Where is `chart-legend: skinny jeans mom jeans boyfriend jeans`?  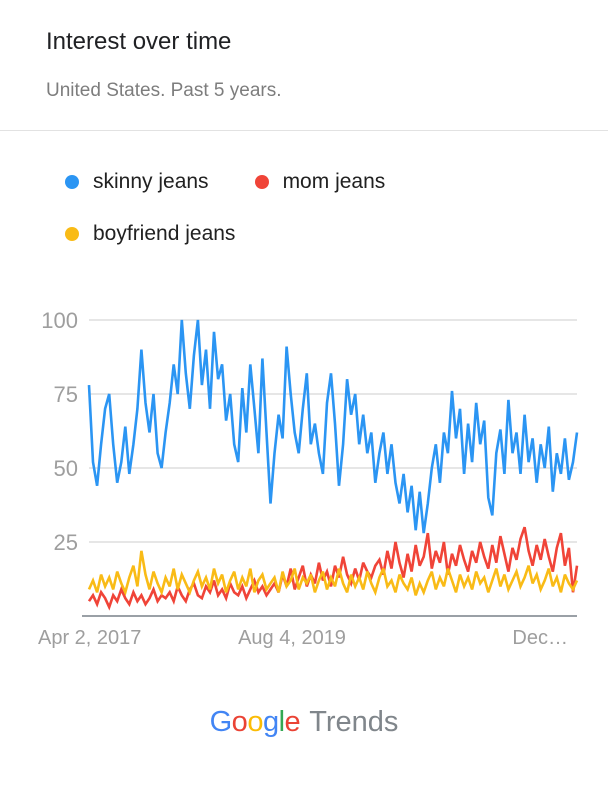 chart-legend: skinny jeans mom jeans boyfriend jeans is located at coordinates (325, 222).